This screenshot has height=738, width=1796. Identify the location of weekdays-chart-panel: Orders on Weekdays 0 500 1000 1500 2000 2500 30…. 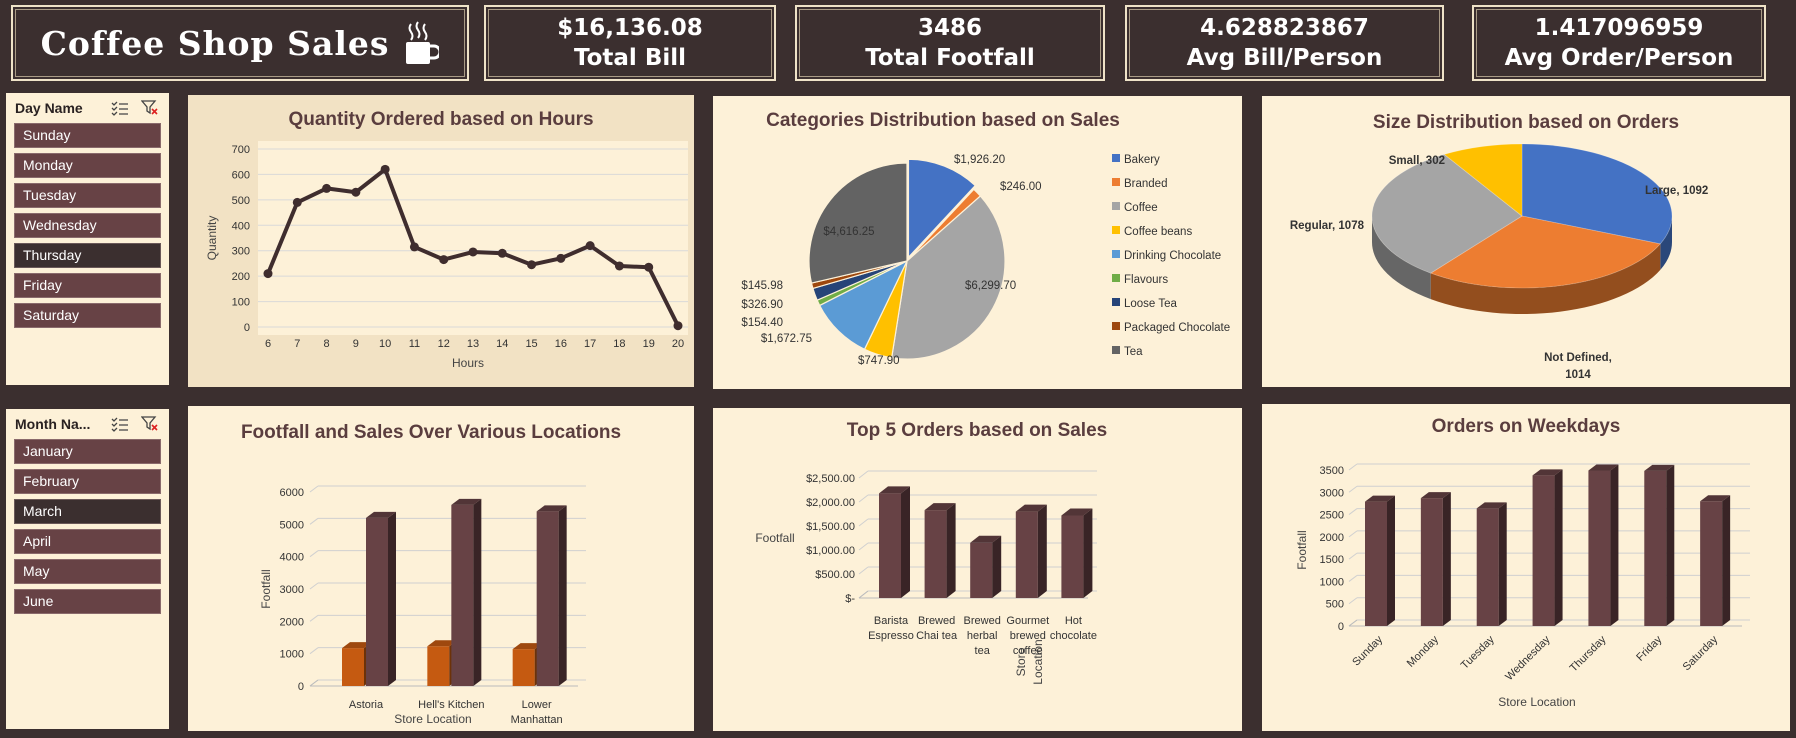
(1526, 567).